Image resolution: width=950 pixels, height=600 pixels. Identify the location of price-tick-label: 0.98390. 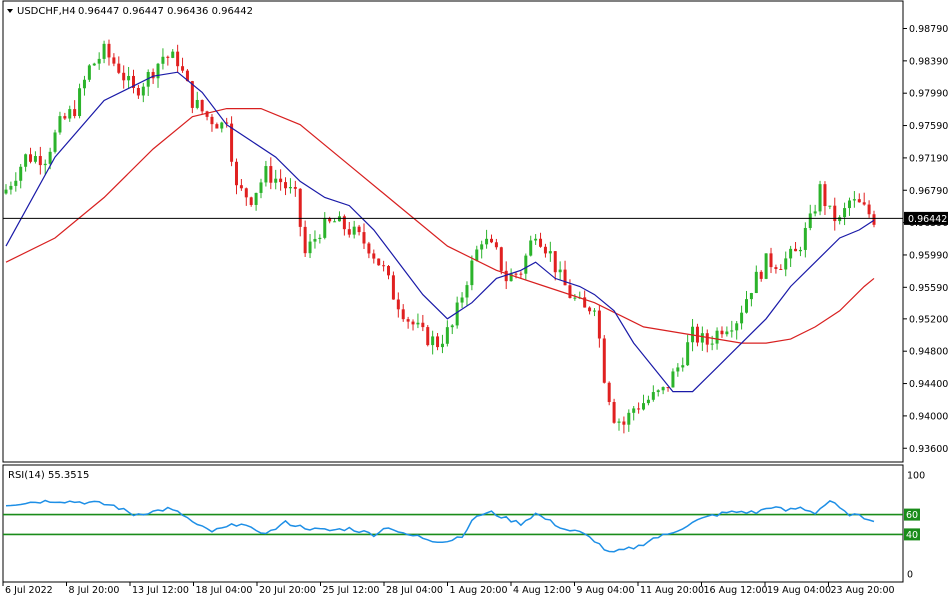
(928, 61).